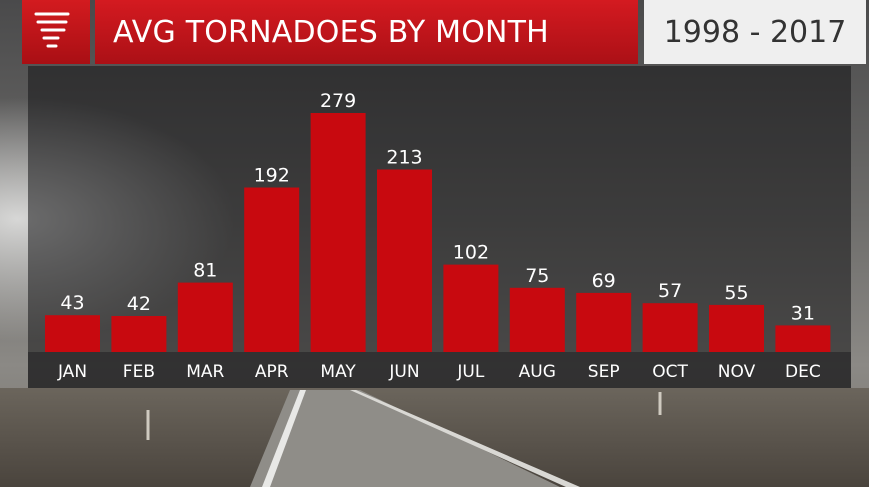  Describe the element at coordinates (331, 32) in the screenshot. I see `chart-title: AVG TORNADOES BY MONTH` at that location.